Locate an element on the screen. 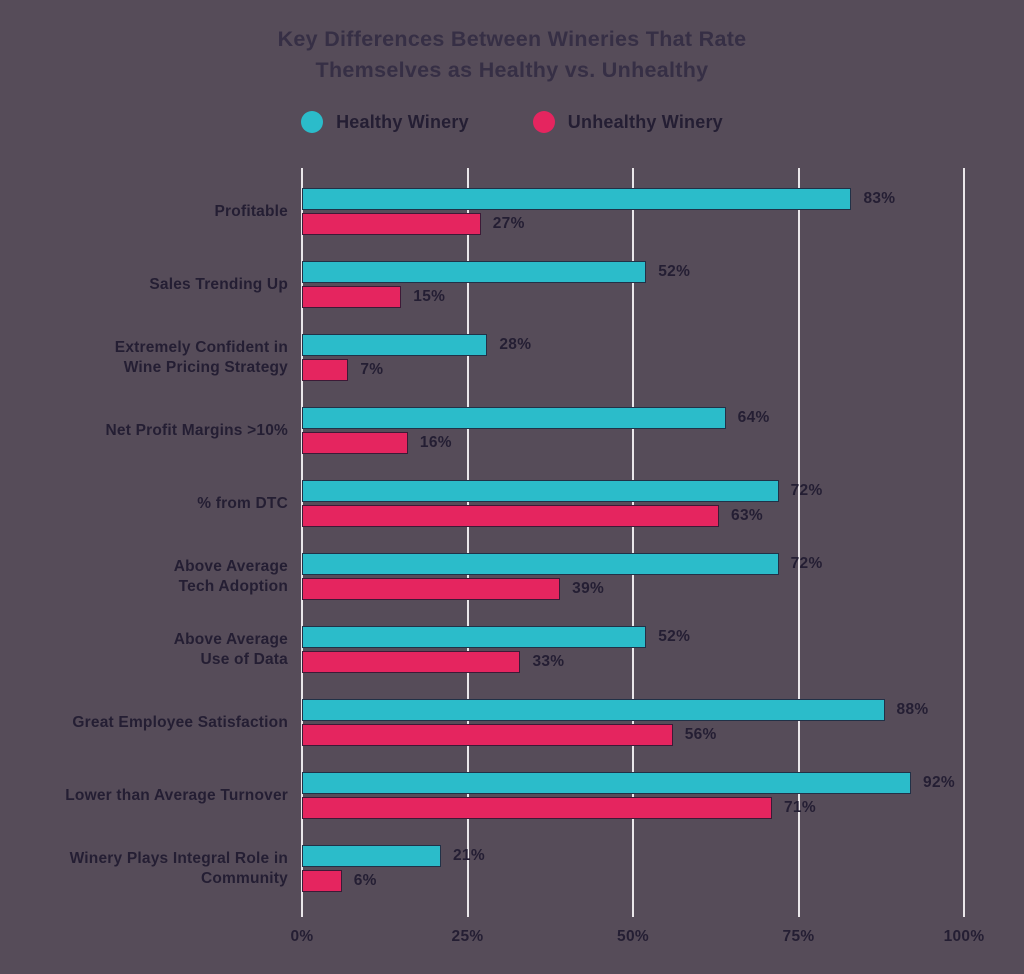 The image size is (1024, 974). value-label-unhealthy-7: 56% is located at coordinates (700, 734).